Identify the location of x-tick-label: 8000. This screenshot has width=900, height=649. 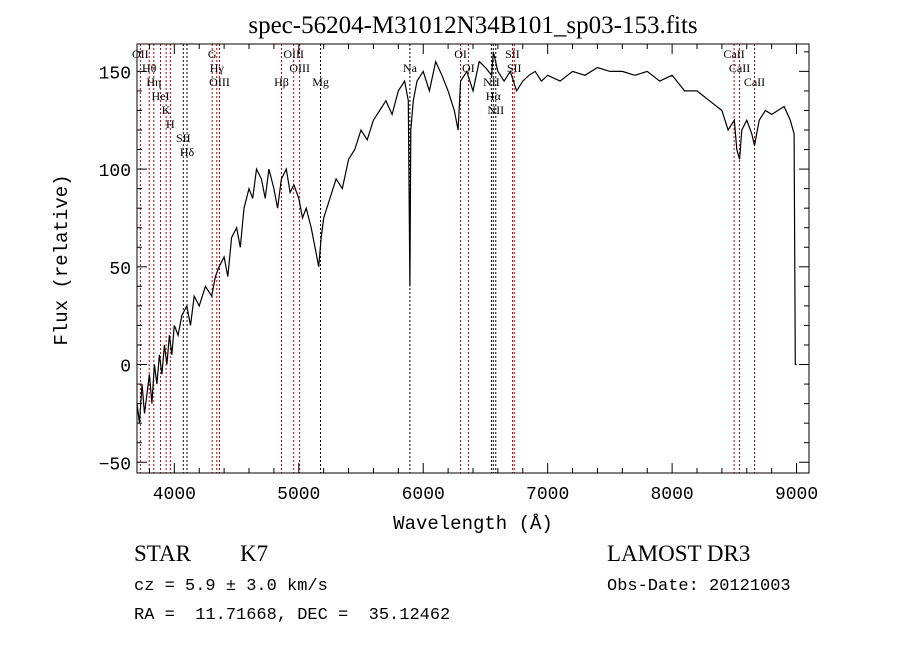
(672, 495).